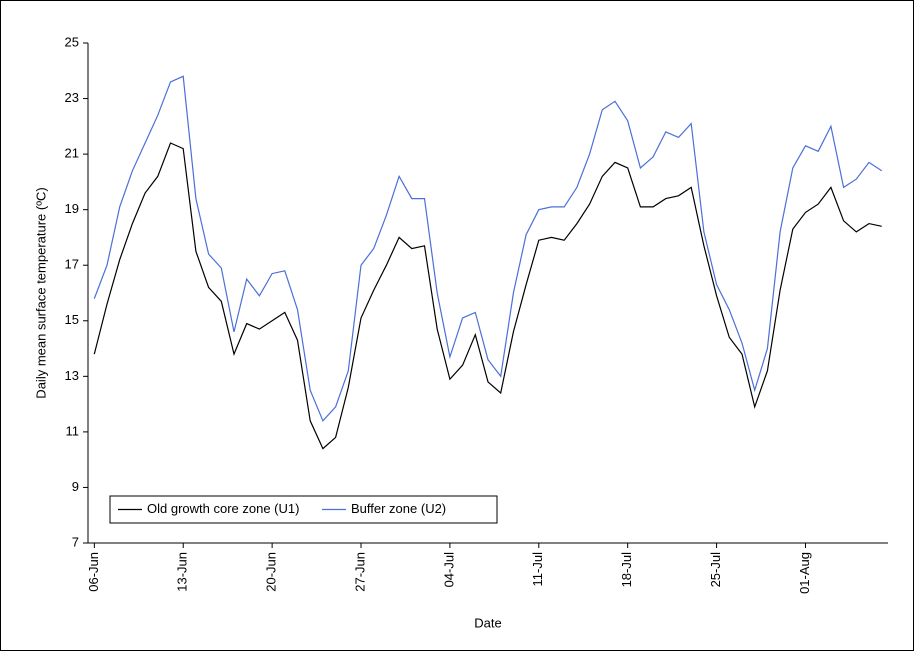 The image size is (914, 651). Describe the element at coordinates (72, 97) in the screenshot. I see `y-tick-label: 23` at that location.